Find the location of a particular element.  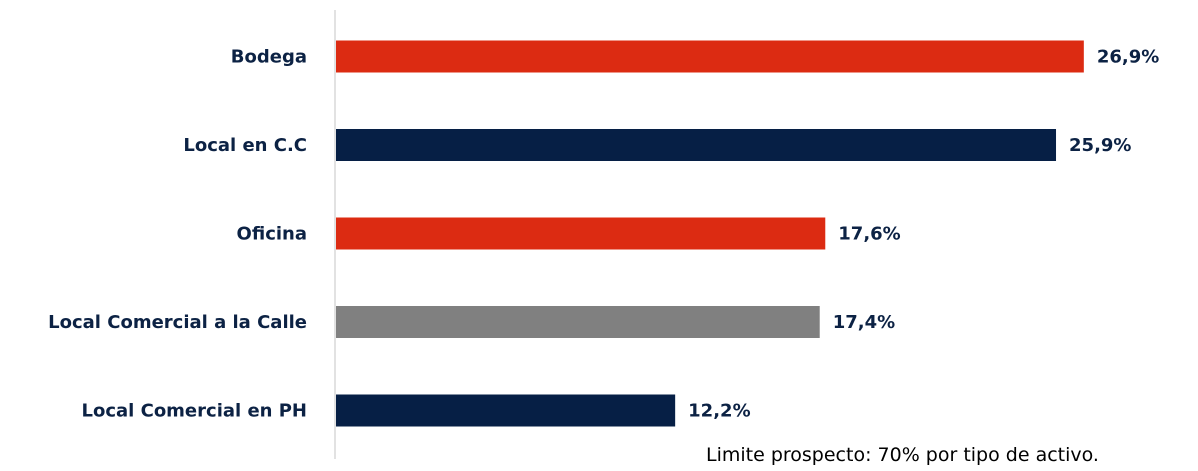

value-label: 17,6% is located at coordinates (869, 234).